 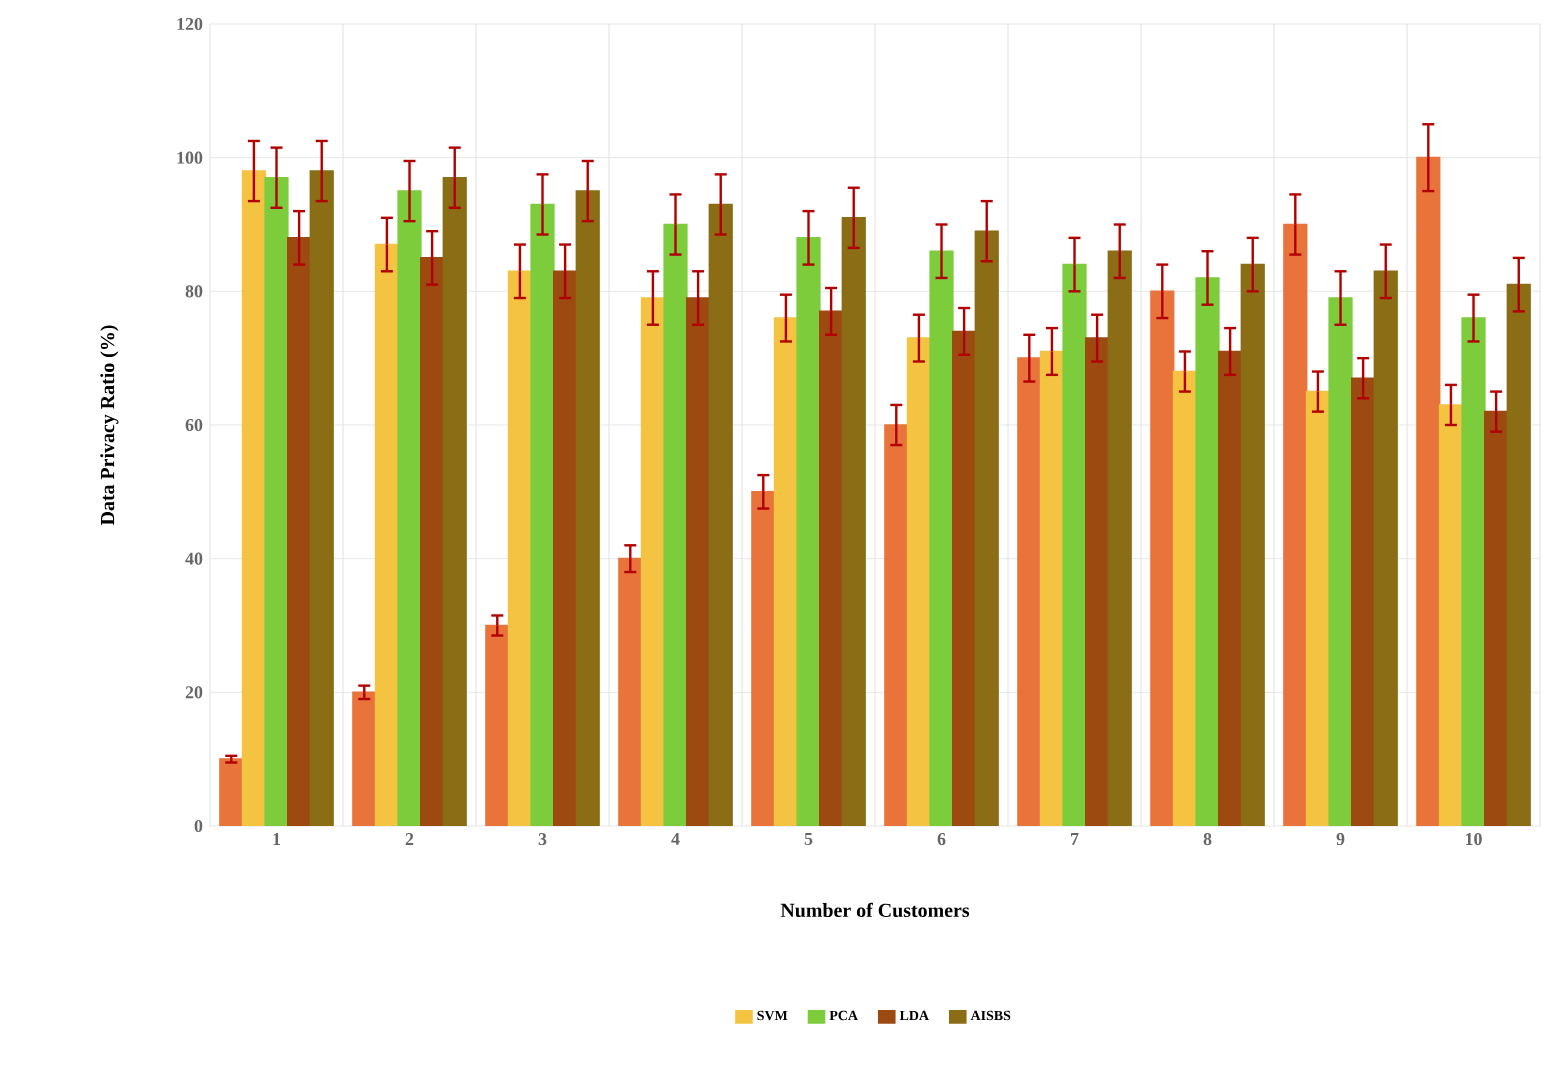 What do you see at coordinates (1207, 839) in the screenshot?
I see `x-tick-label: 8` at bounding box center [1207, 839].